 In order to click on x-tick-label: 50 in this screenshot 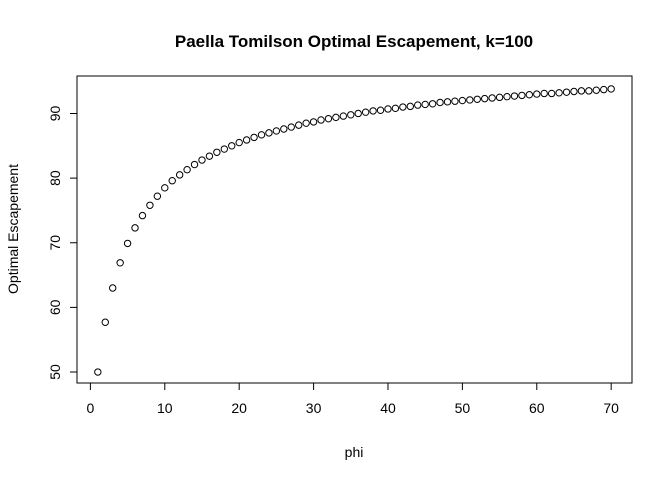, I will do `click(463, 408)`.